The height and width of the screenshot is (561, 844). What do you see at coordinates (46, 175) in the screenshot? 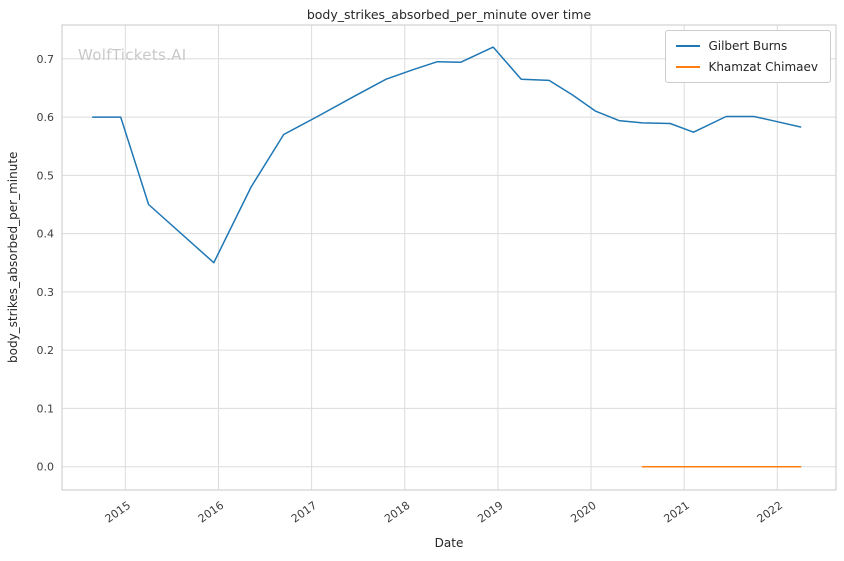
I see `y-tick-label: 0.5` at bounding box center [46, 175].